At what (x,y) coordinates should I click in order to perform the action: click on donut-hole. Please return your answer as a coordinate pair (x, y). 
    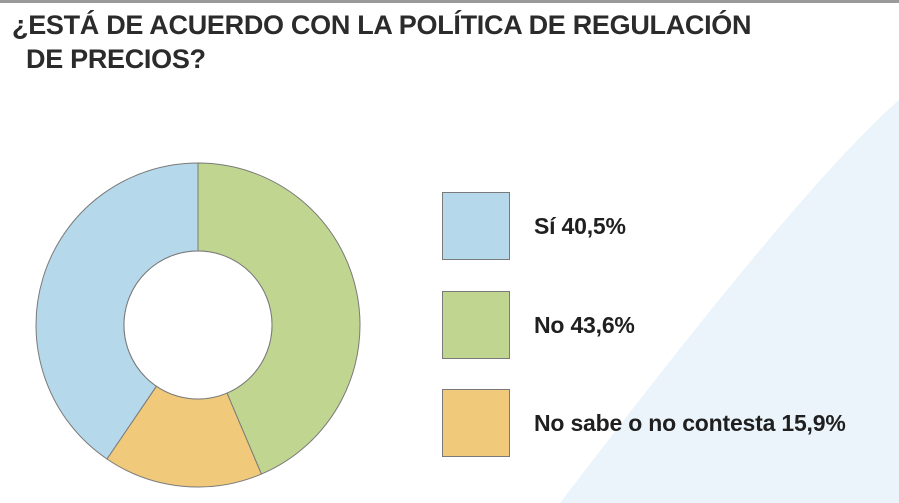
    Looking at the image, I should click on (198, 325).